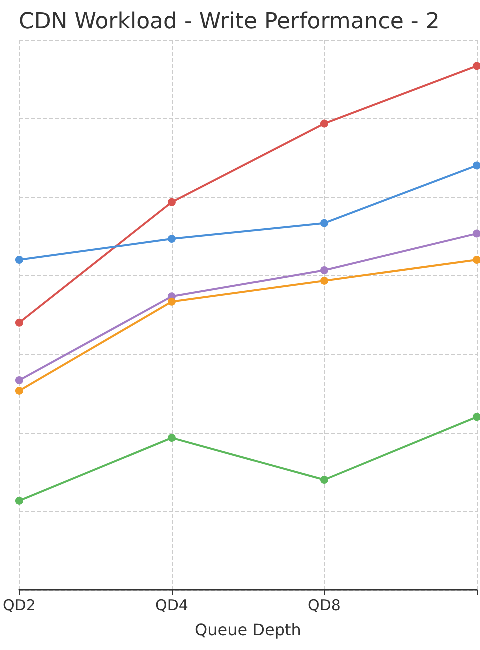 This screenshot has width=480, height=650. I want to click on chart-title: CDN Workload - Write Performance - 2, so click(229, 22).